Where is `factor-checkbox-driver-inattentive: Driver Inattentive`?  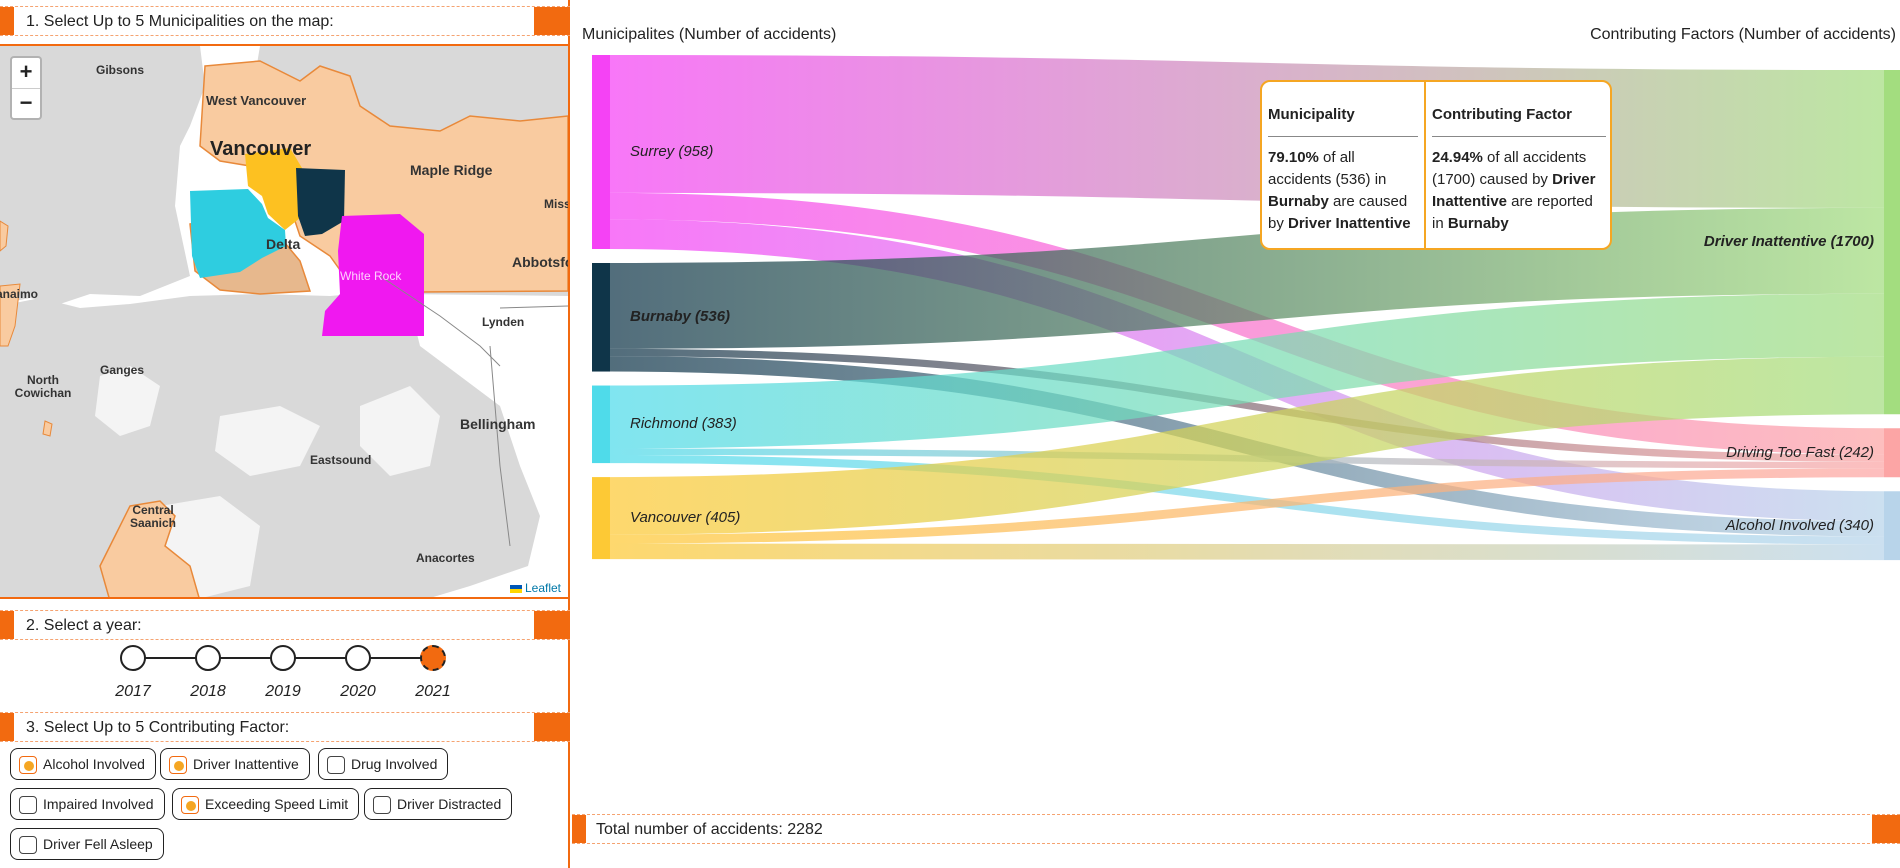
factor-checkbox-driver-inattentive: Driver Inattentive is located at coordinates (235, 764).